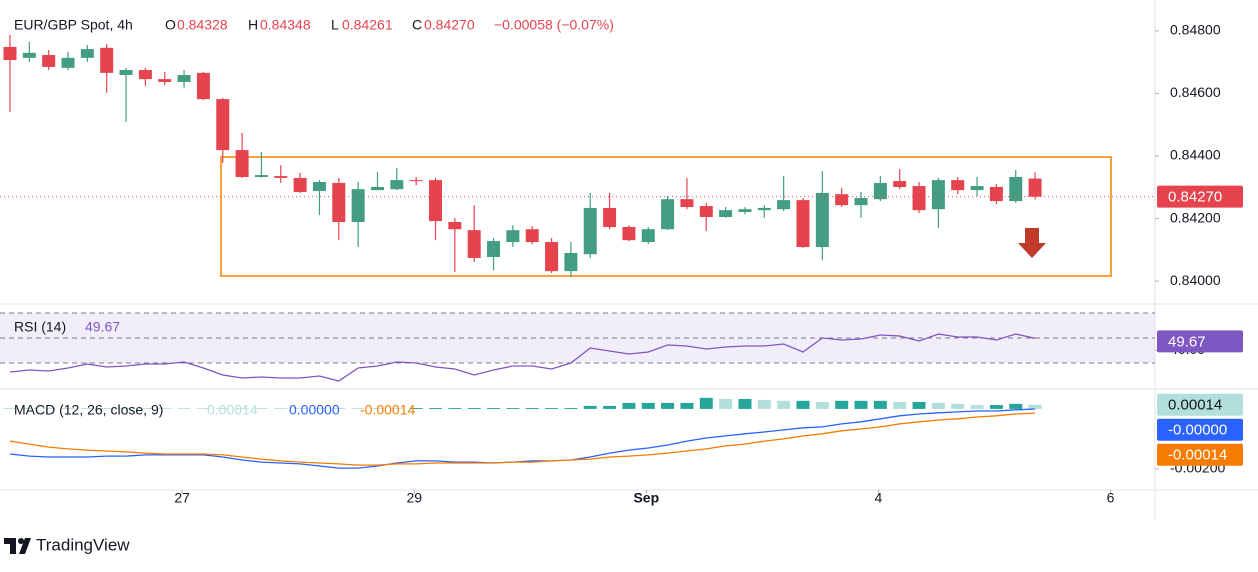  What do you see at coordinates (417, 25) in the screenshot?
I see `close-label: C` at bounding box center [417, 25].